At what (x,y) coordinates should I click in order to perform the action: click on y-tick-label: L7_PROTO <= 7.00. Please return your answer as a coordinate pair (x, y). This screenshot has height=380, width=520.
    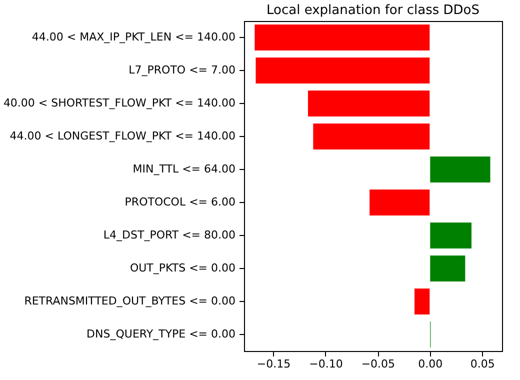
    Looking at the image, I should click on (182, 70).